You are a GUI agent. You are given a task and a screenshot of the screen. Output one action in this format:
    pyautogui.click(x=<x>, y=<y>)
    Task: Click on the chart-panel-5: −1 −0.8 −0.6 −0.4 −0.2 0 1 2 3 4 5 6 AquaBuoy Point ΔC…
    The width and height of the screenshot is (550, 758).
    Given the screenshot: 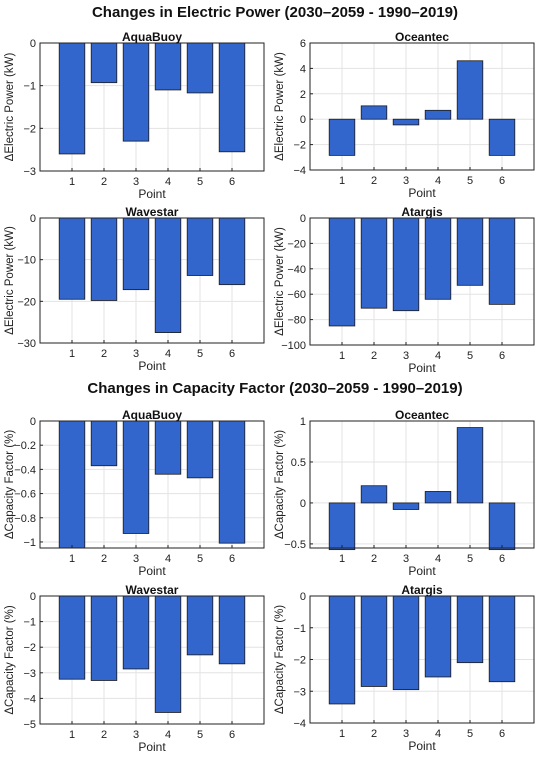 What is the action you would take?
    pyautogui.click(x=134, y=493)
    